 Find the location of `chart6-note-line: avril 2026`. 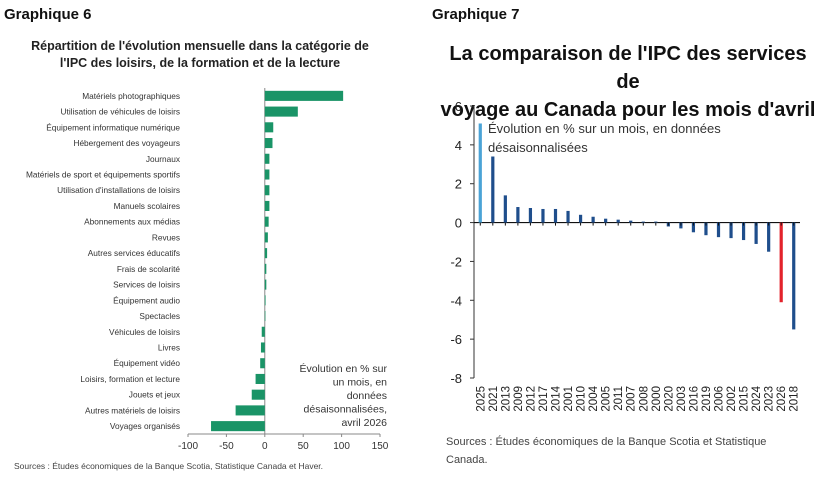

chart6-note-line: avril 2026 is located at coordinates (364, 423).